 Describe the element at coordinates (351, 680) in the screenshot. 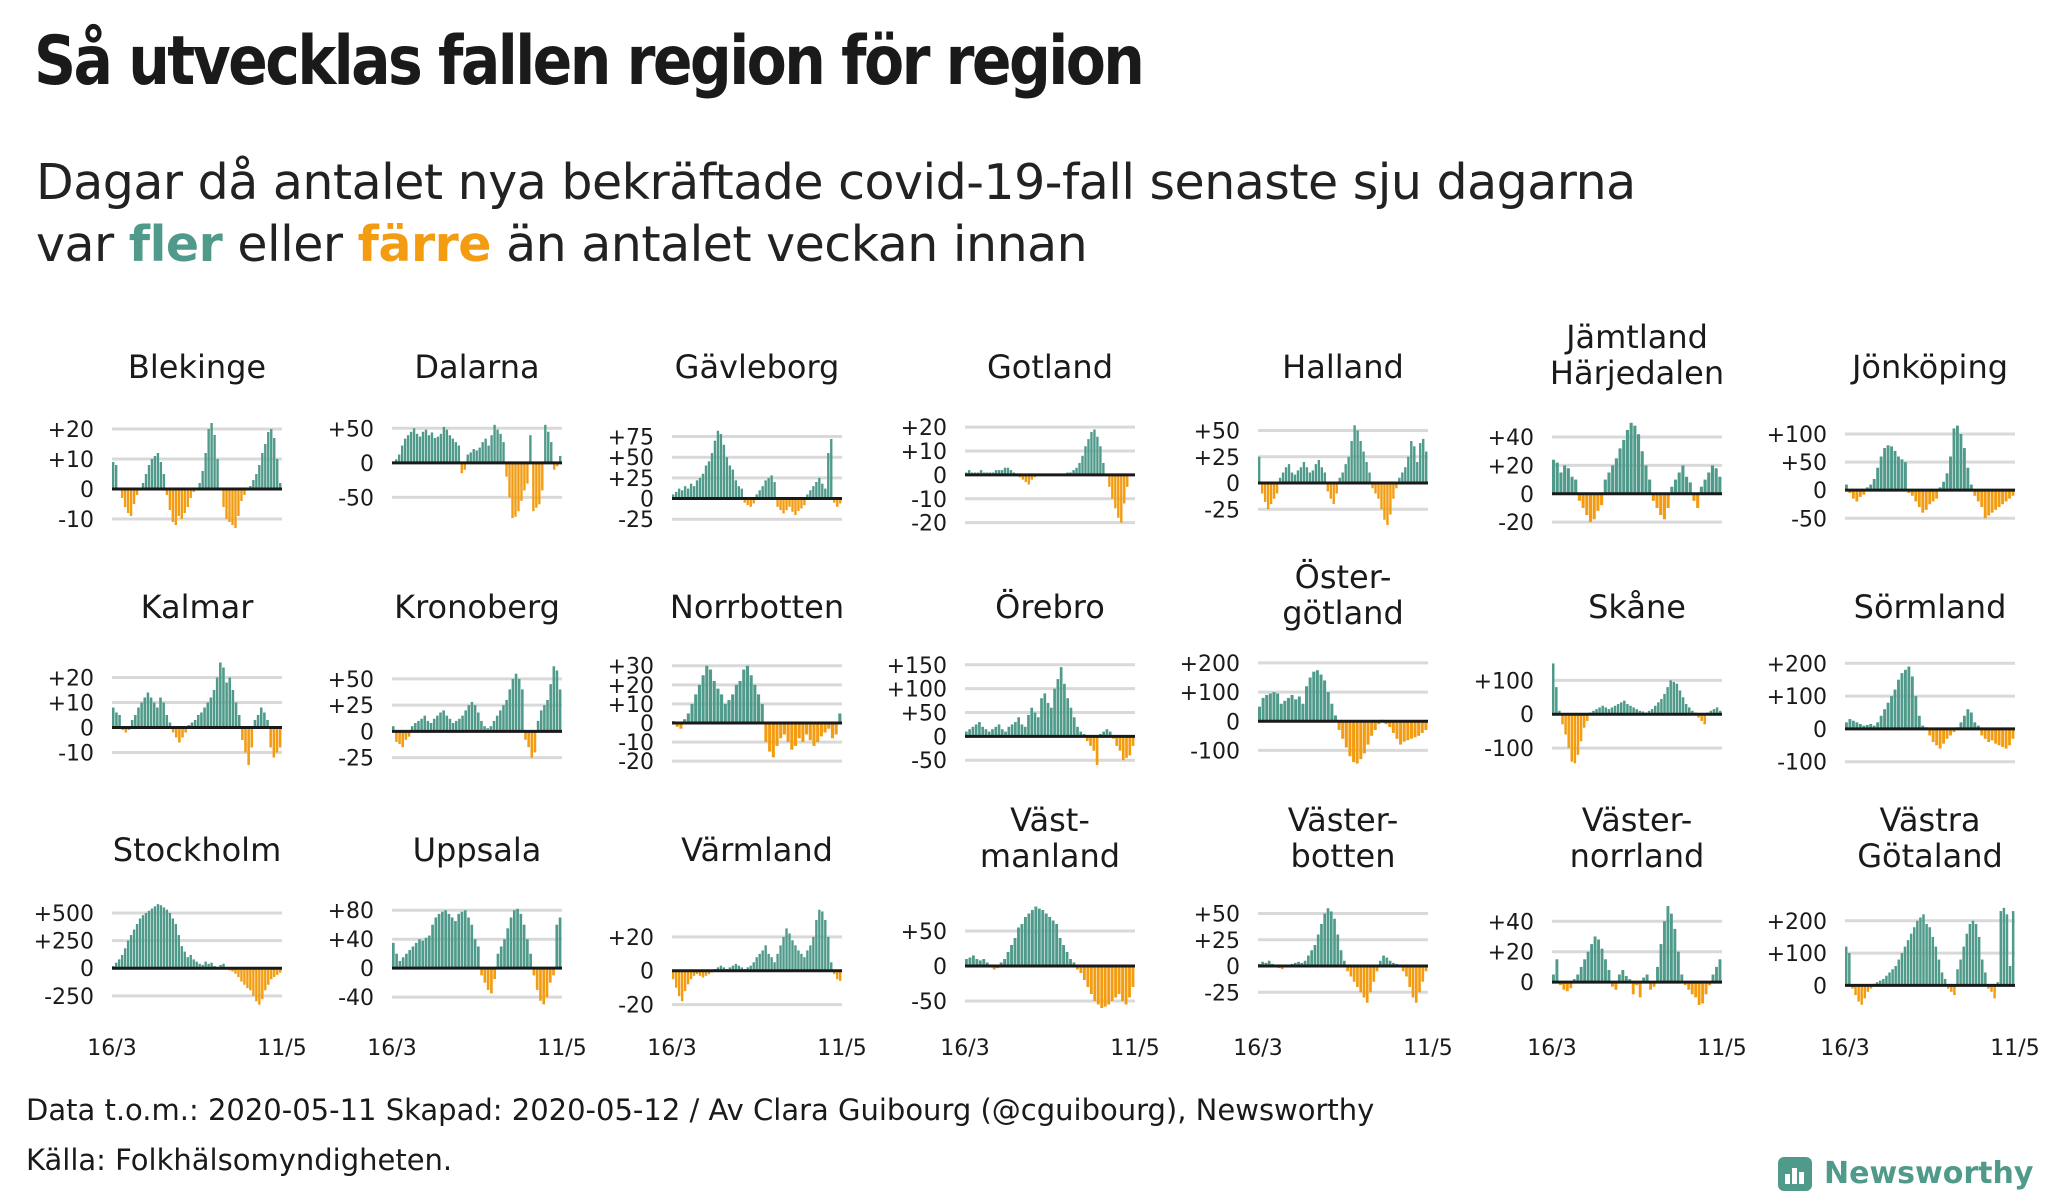

I see `y-tick-label: +50` at that location.